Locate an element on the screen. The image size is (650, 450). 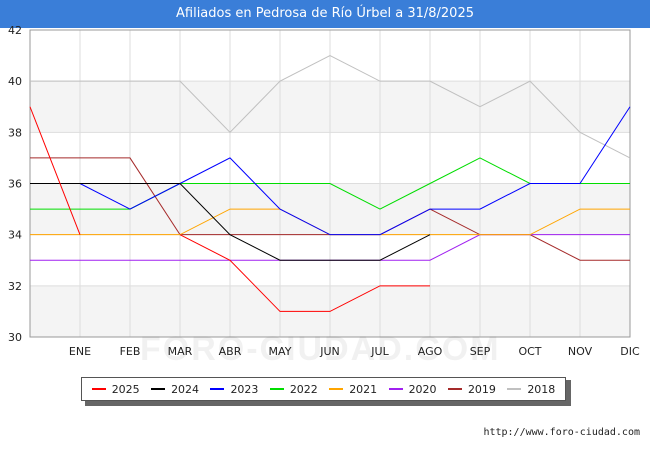
x-tick-label: ABR is located at coordinates (230, 351).